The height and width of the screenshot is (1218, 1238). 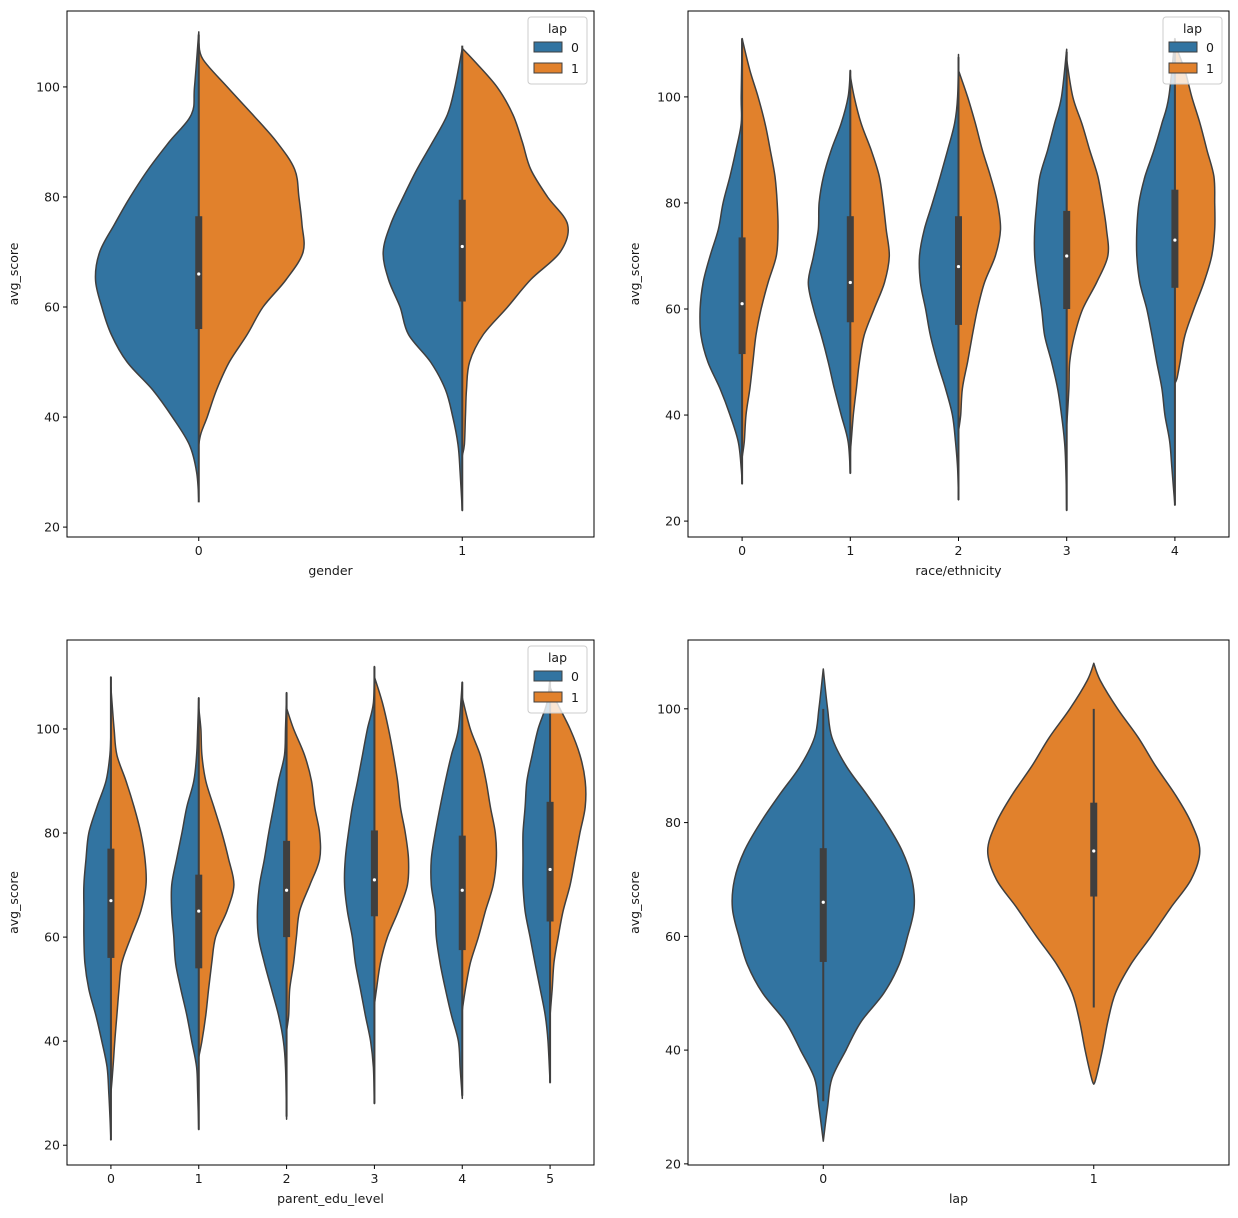 What do you see at coordinates (1067, 550) in the screenshot?
I see `x-tick-label: 3` at bounding box center [1067, 550].